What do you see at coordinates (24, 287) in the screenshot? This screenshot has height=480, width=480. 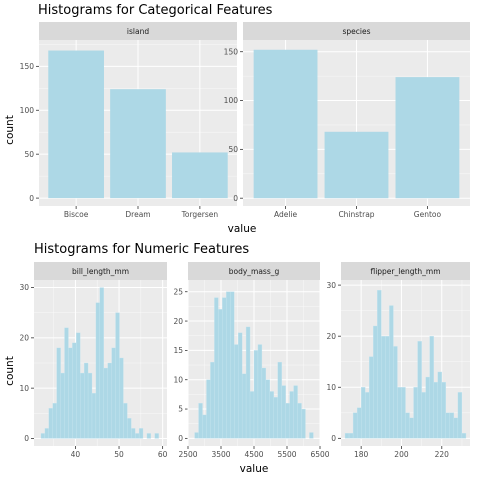 I see `y-tick-label: 30` at bounding box center [24, 287].